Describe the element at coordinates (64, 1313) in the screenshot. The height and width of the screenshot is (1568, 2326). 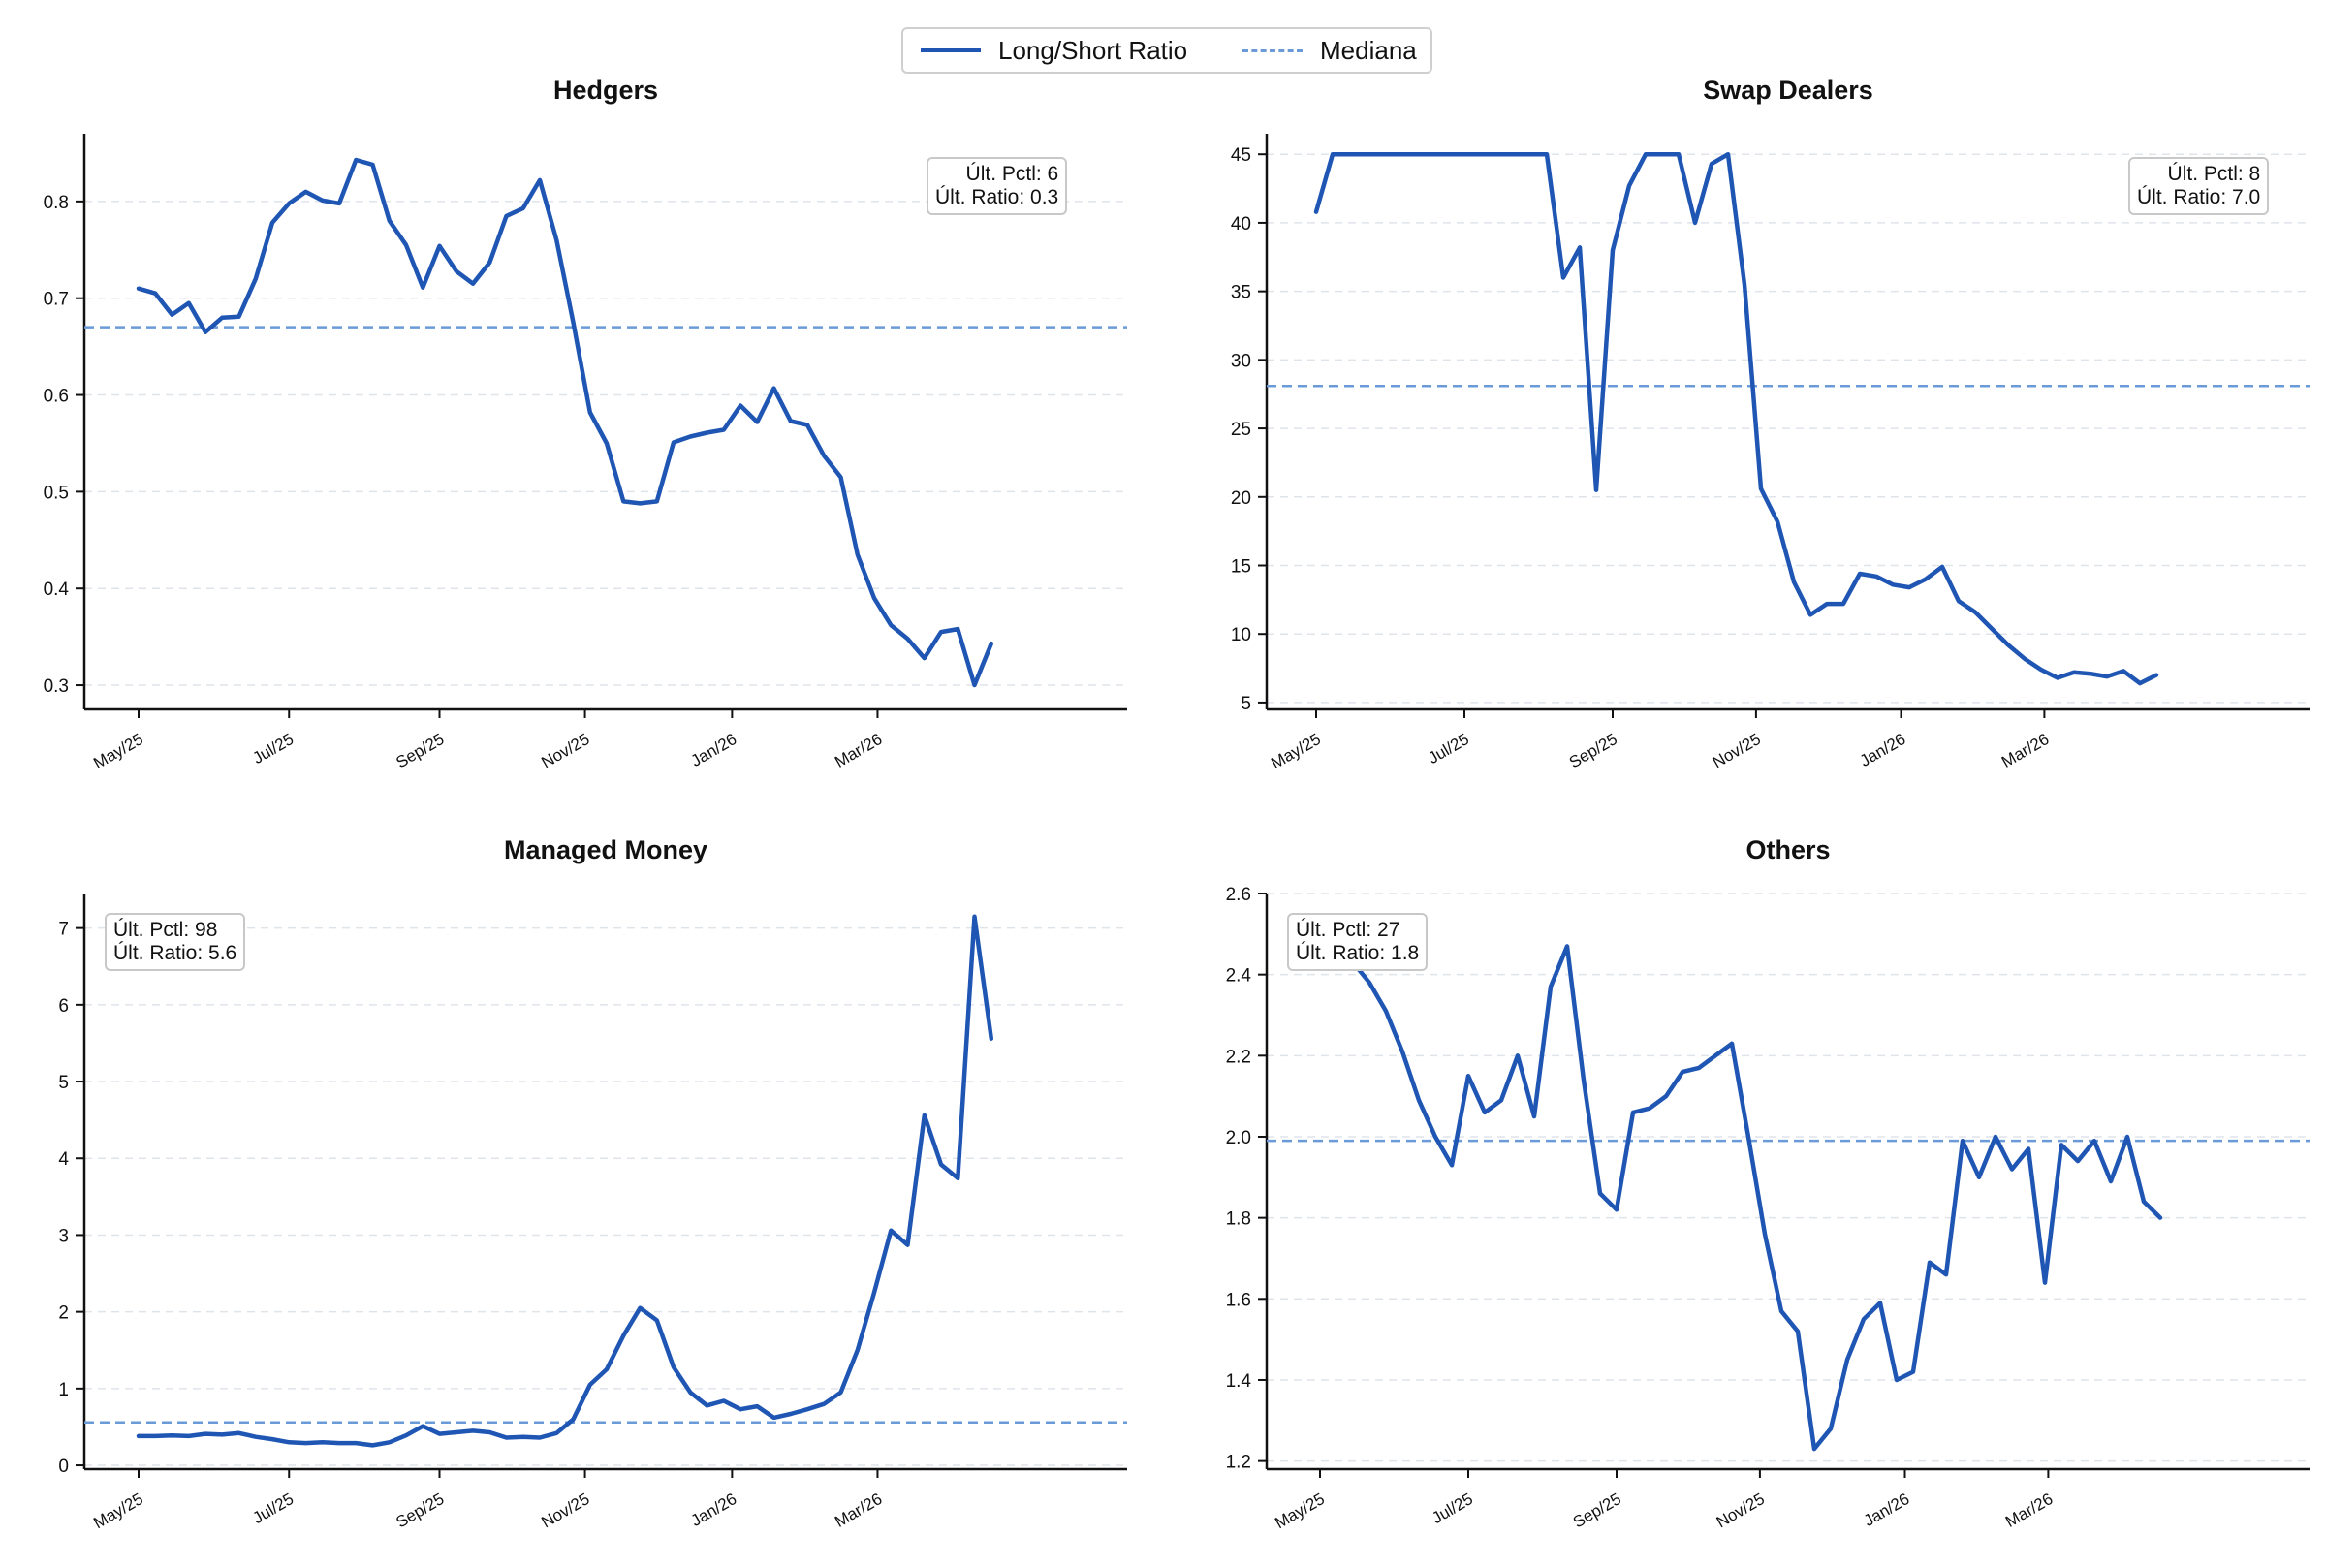
I see `y-tick-label: 2` at that location.